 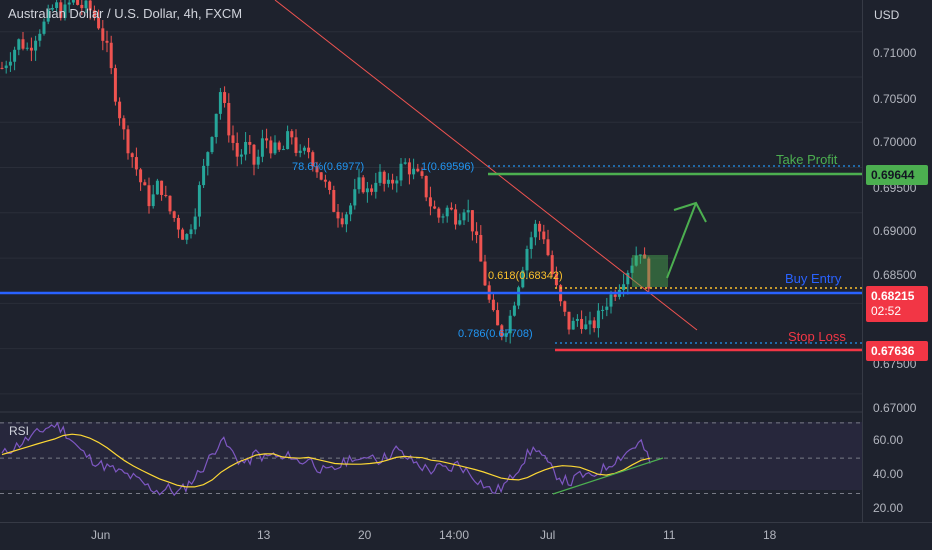 I want to click on bar-countdown: 02:52, so click(x=886, y=311).